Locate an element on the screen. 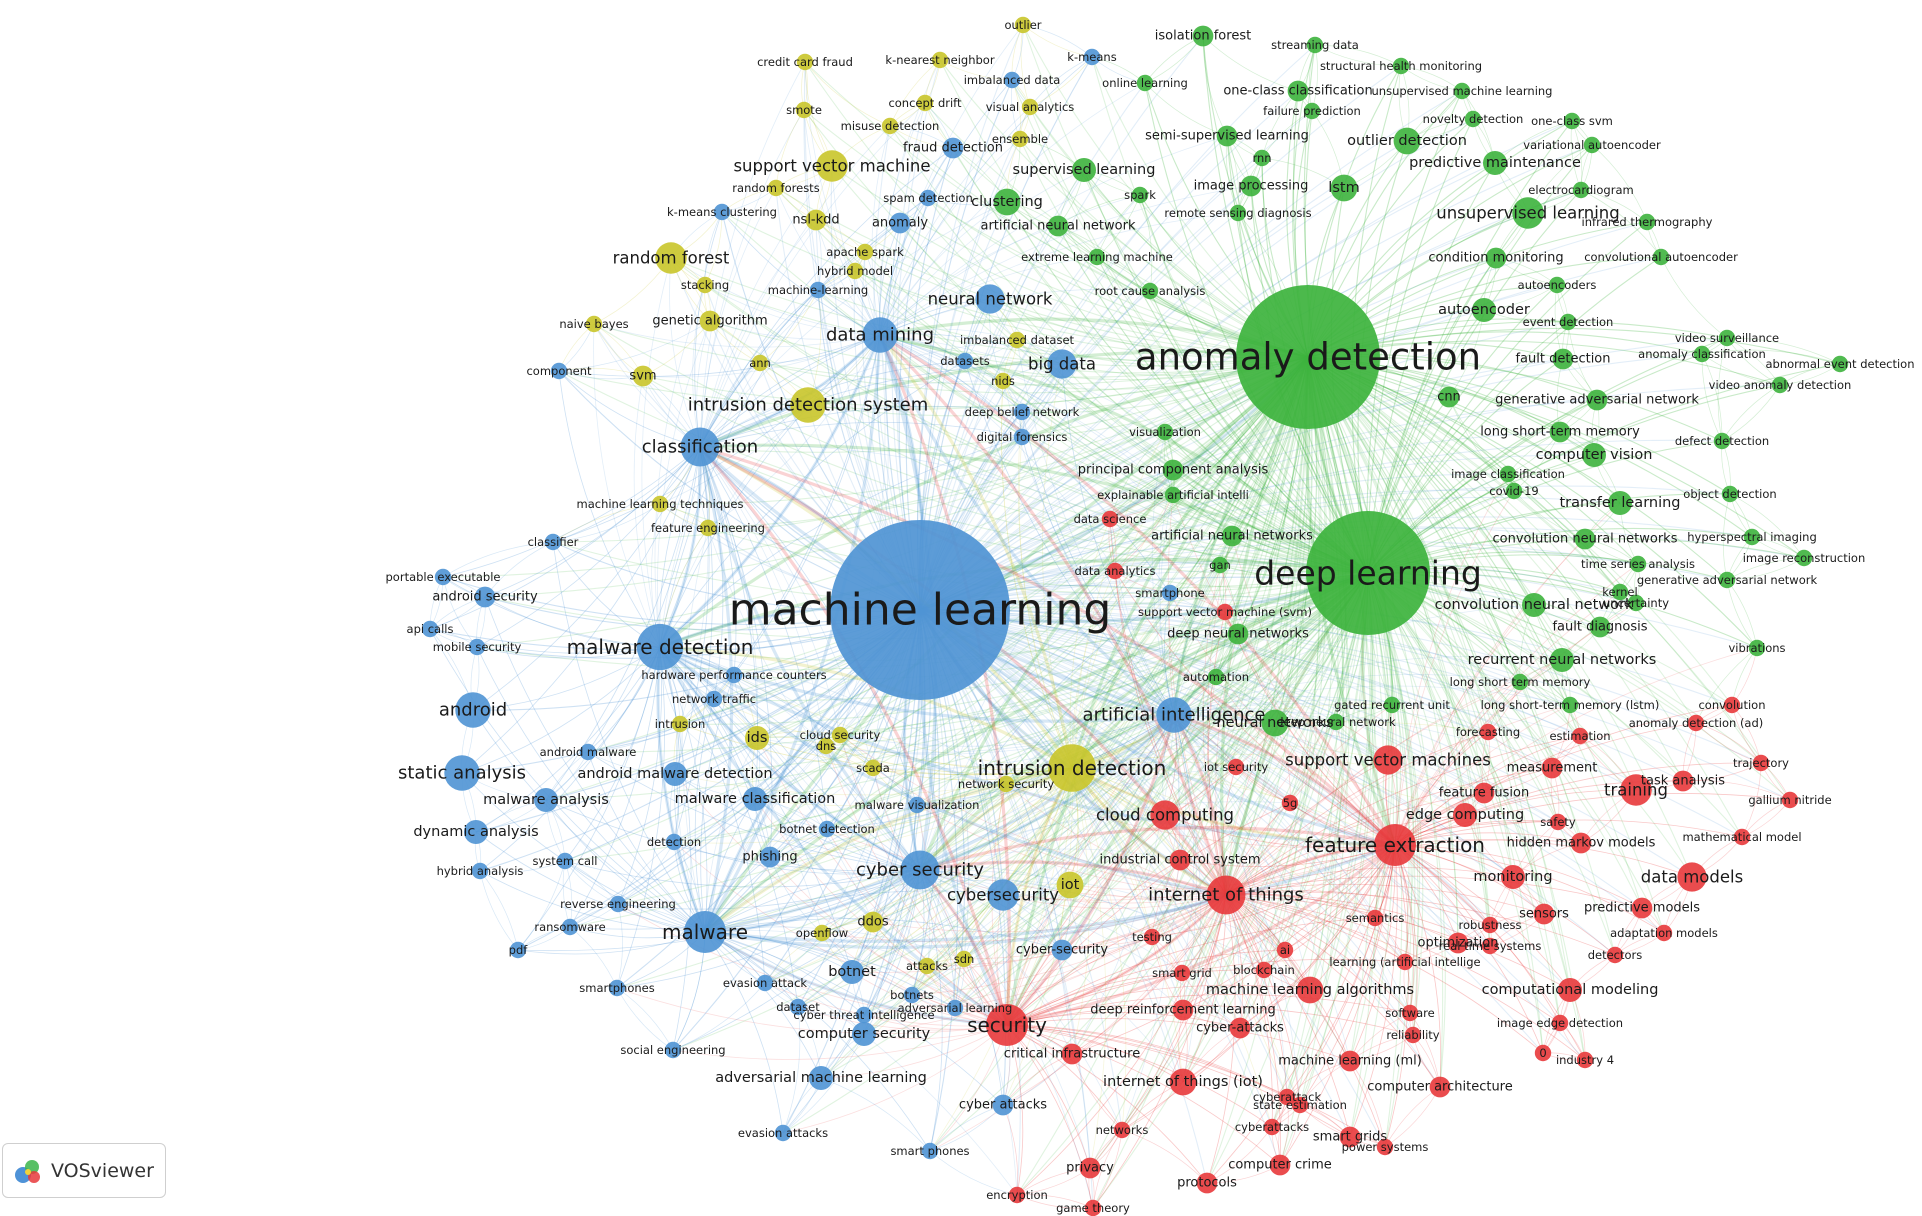 Image resolution: width=1922 pixels, height=1216 pixels. node-learning-artificial-intellige is located at coordinates (1405, 962).